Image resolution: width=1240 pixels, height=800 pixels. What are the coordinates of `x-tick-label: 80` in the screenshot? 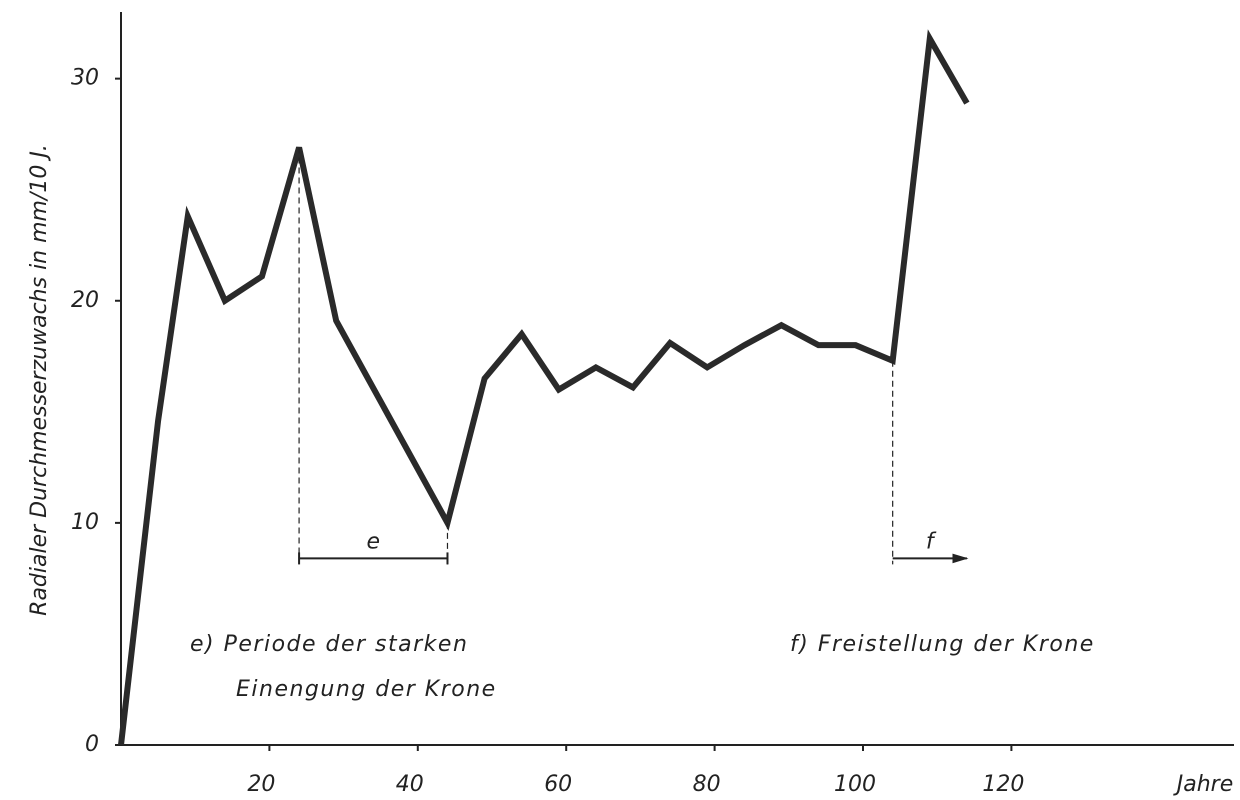 It's located at (707, 784).